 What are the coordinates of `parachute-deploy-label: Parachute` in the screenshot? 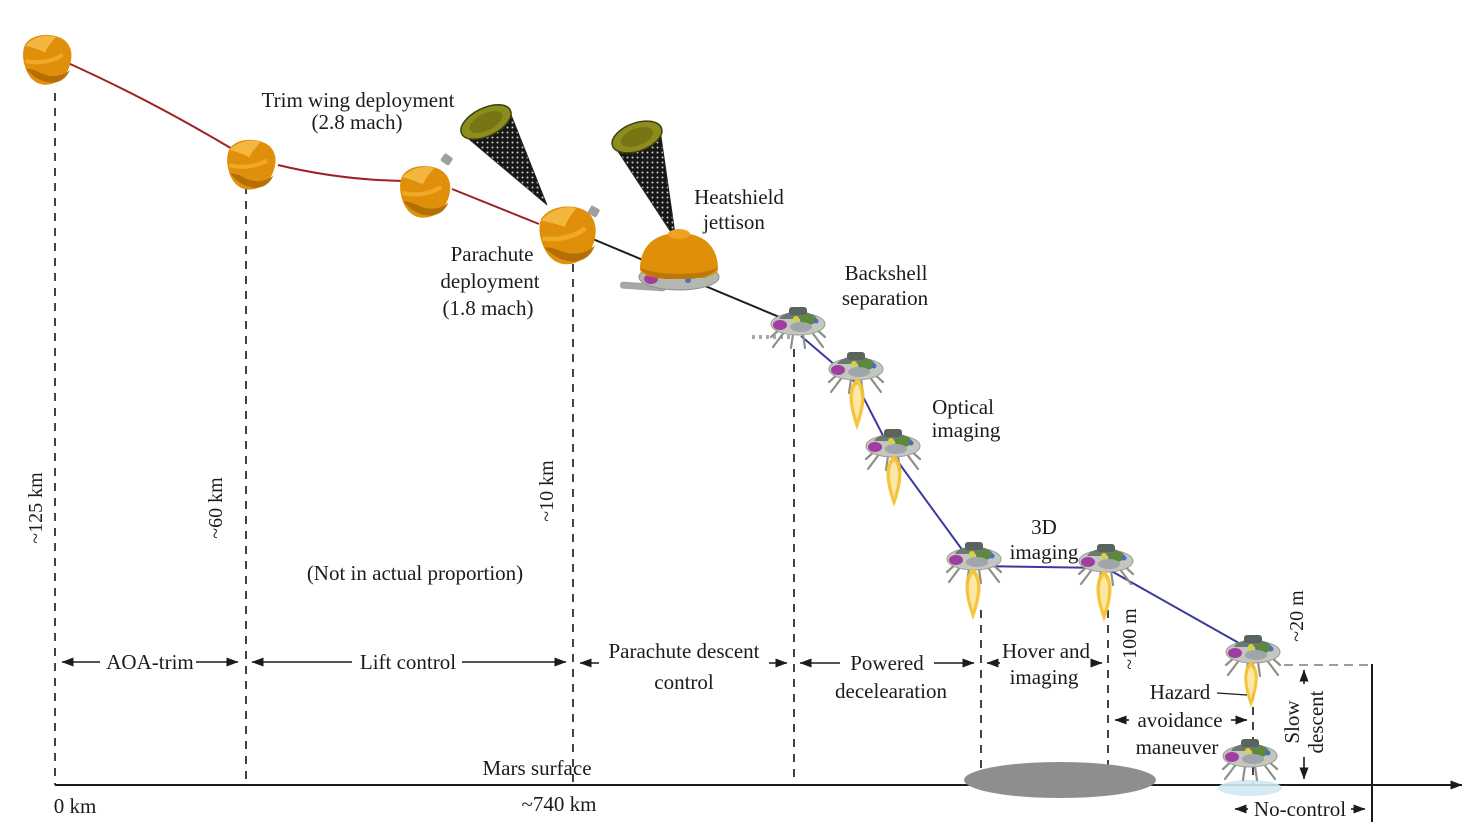 It's located at (492, 254).